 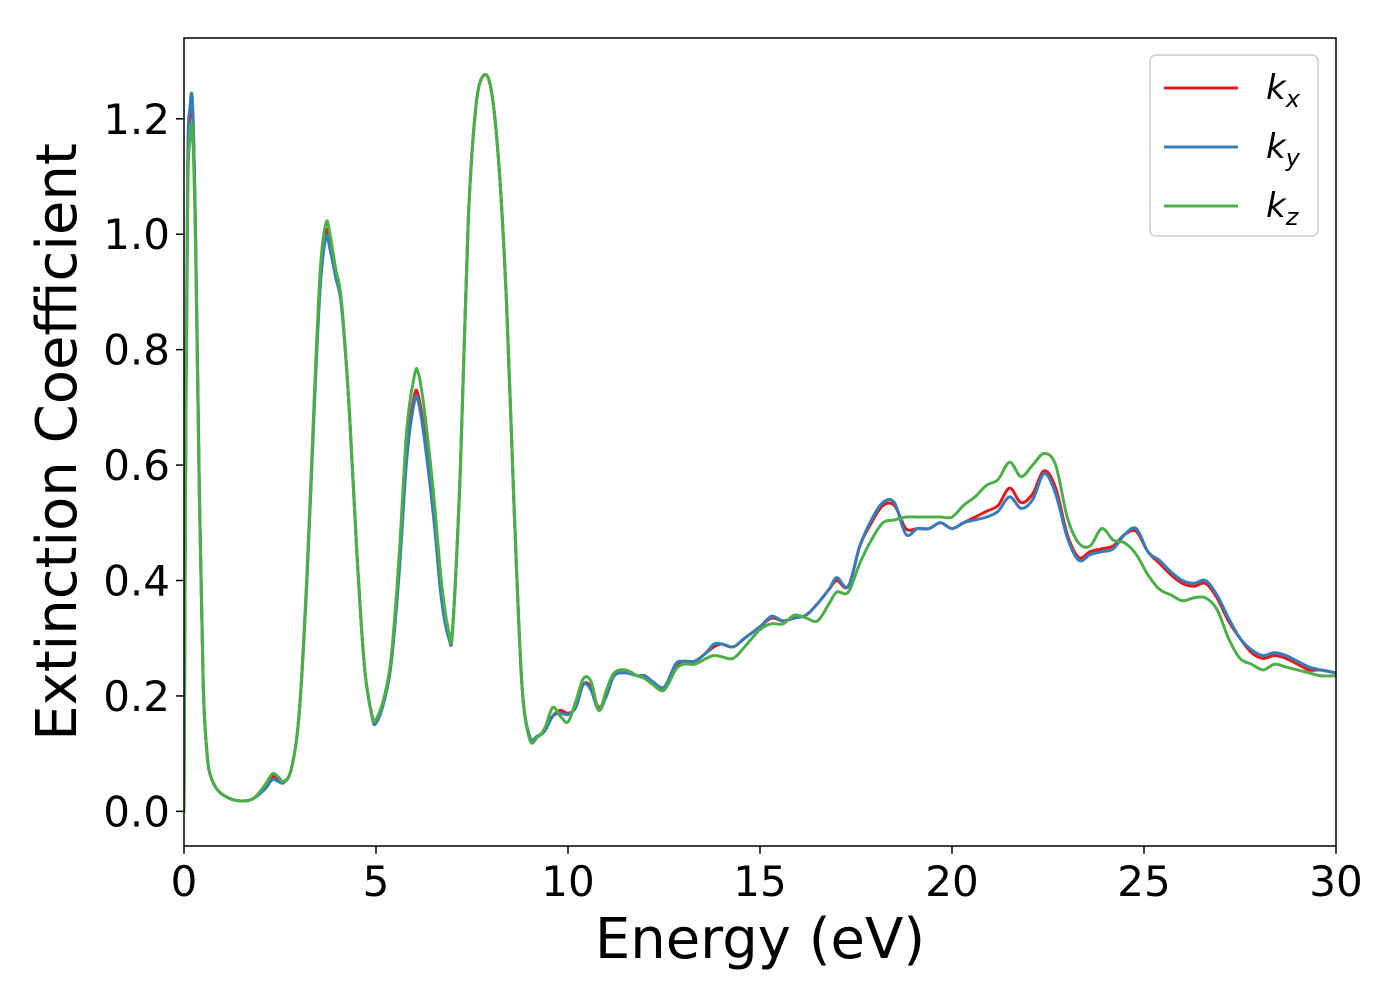 I want to click on y-tick-label: 1.2, so click(x=136, y=119).